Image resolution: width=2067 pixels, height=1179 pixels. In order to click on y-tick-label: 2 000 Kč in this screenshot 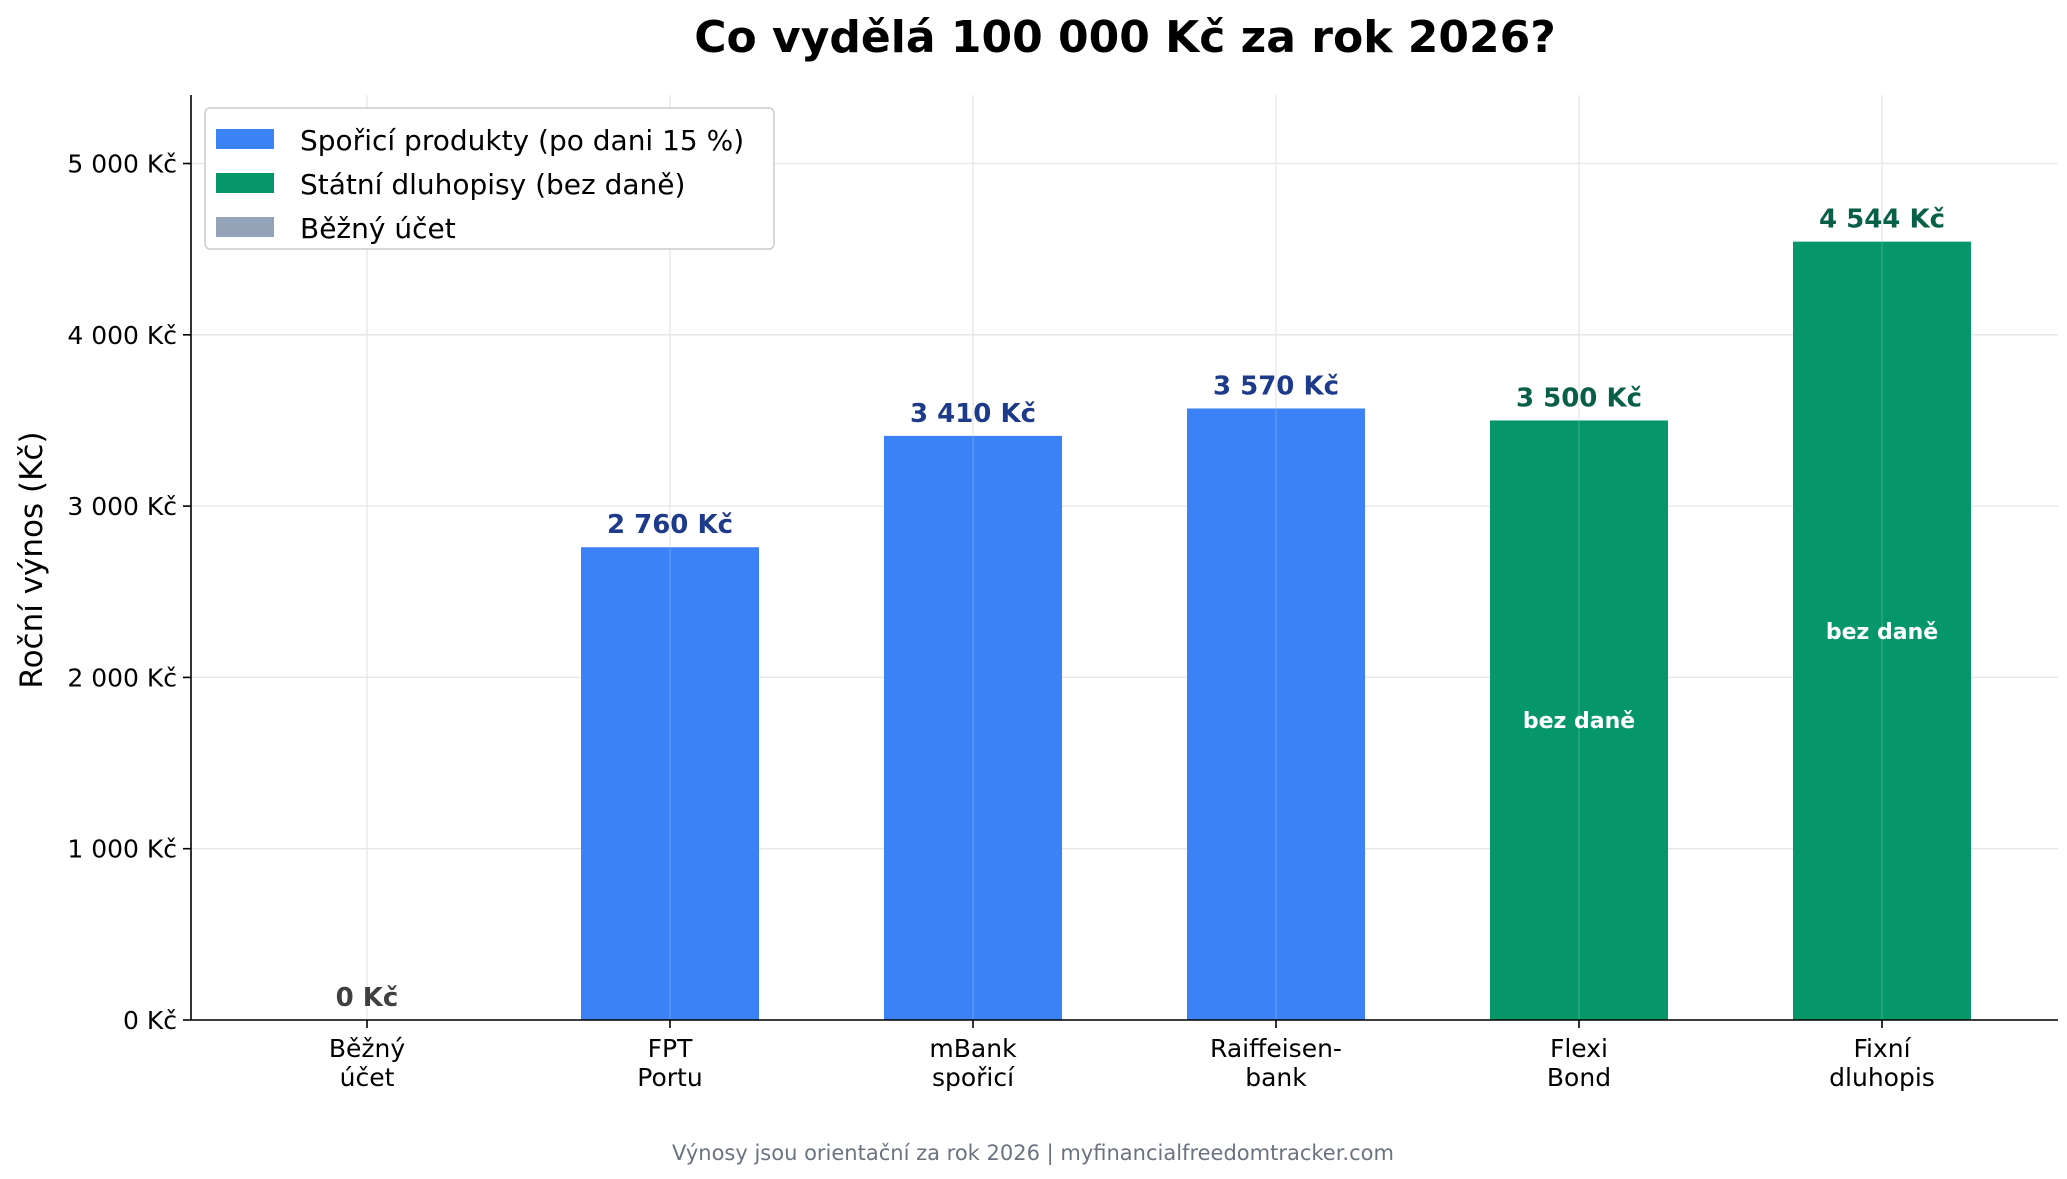, I will do `click(122, 677)`.